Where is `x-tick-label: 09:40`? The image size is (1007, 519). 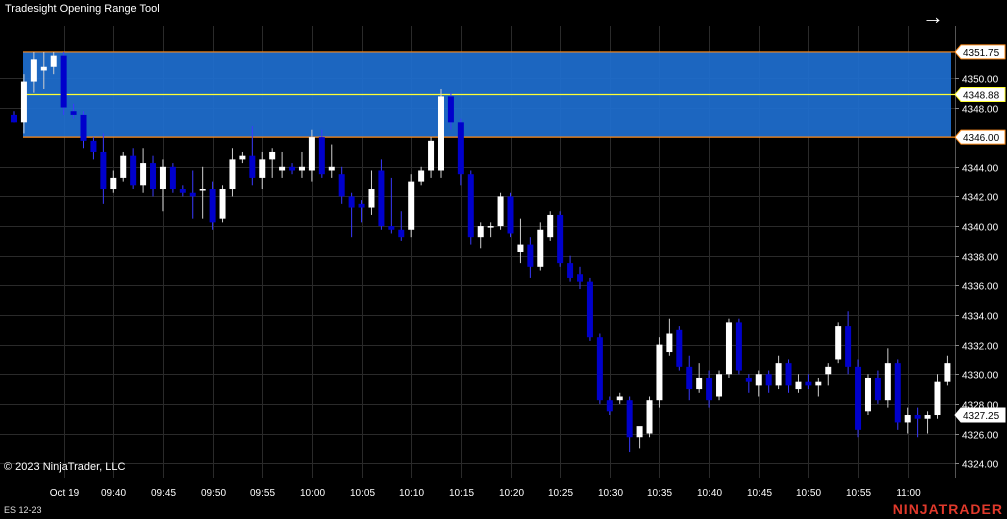 x-tick-label: 09:40 is located at coordinates (113, 493).